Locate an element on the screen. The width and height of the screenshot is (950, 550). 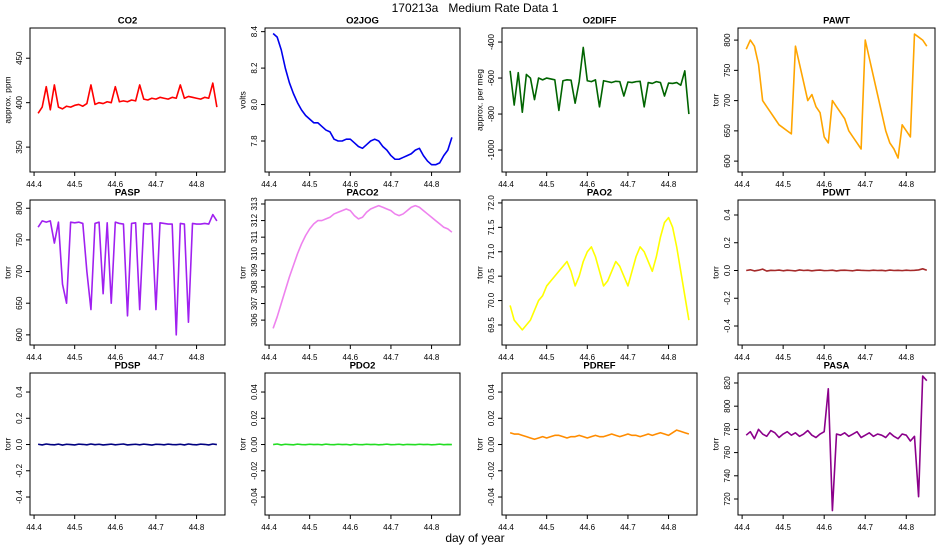
page-title: 170213a Medium Rate Data 1 is located at coordinates (475, 8).